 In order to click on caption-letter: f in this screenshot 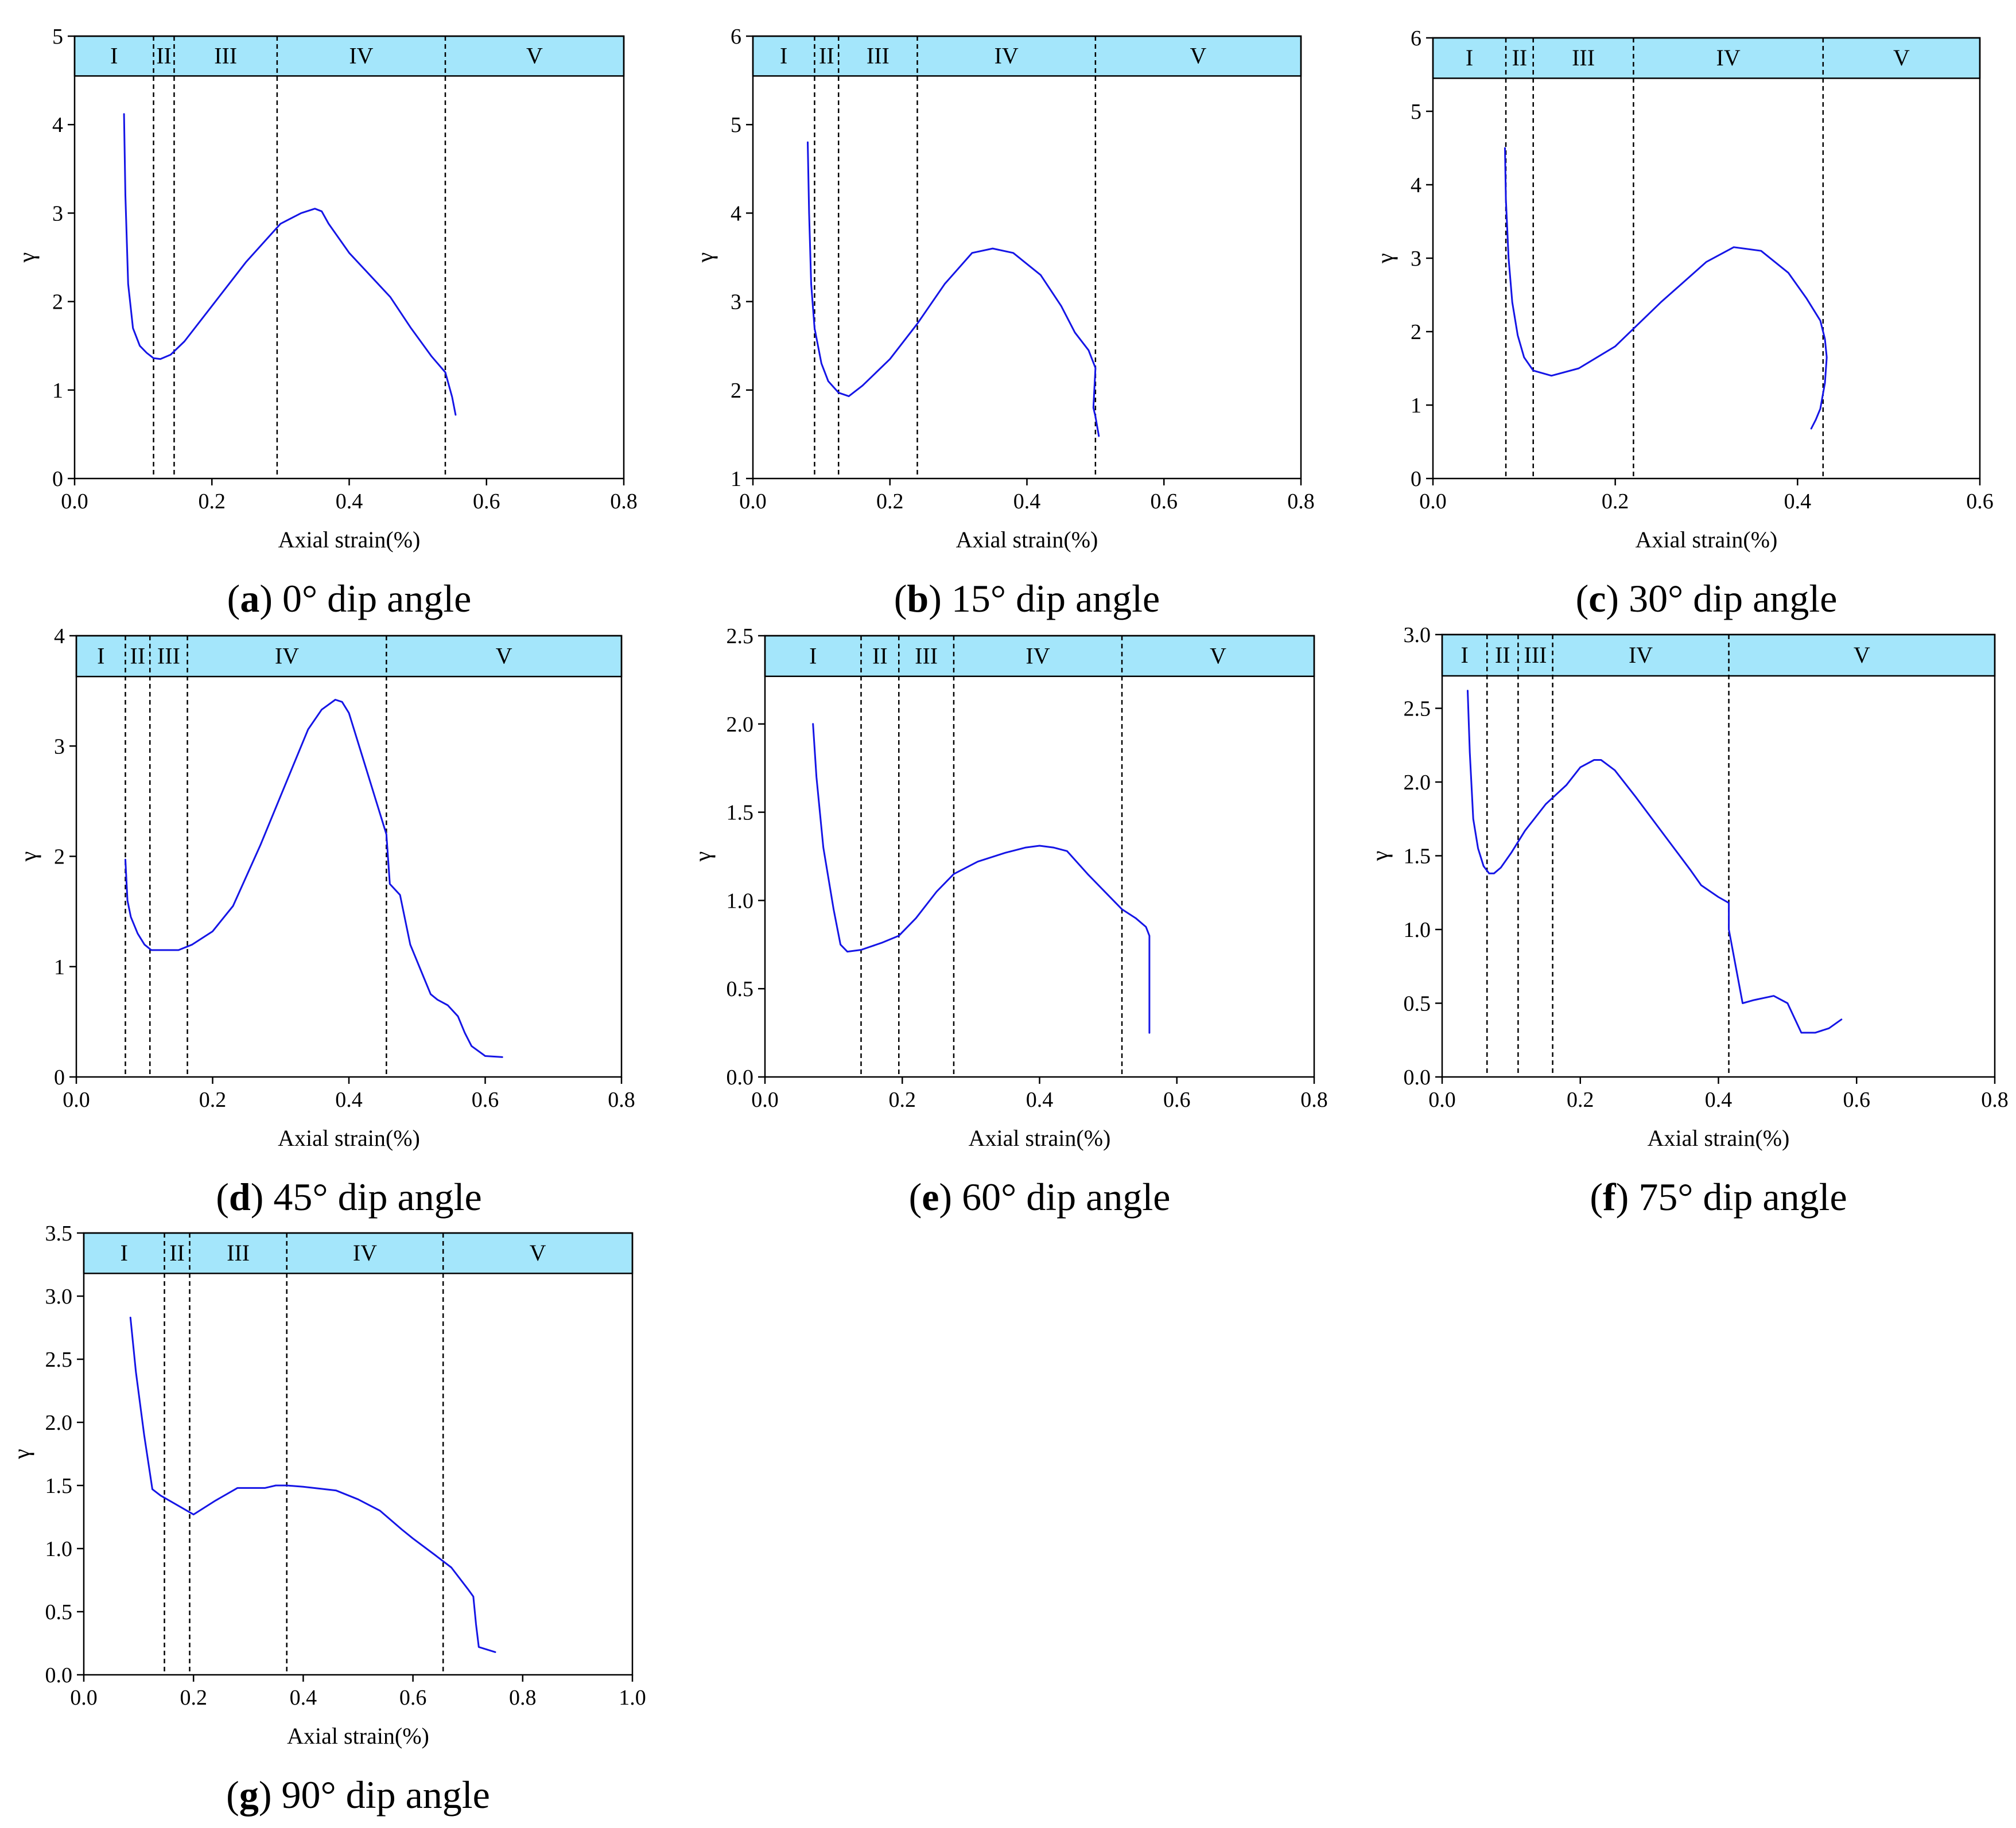, I will do `click(1610, 1197)`.